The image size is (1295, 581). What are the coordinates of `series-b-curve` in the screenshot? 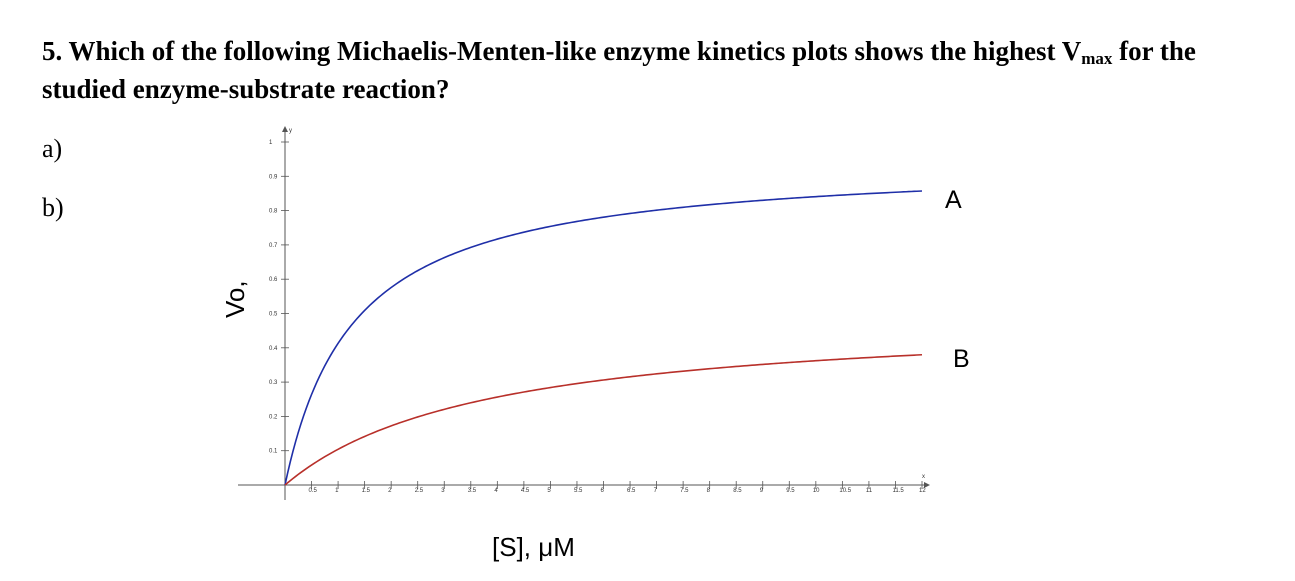 It's located at (603, 419).